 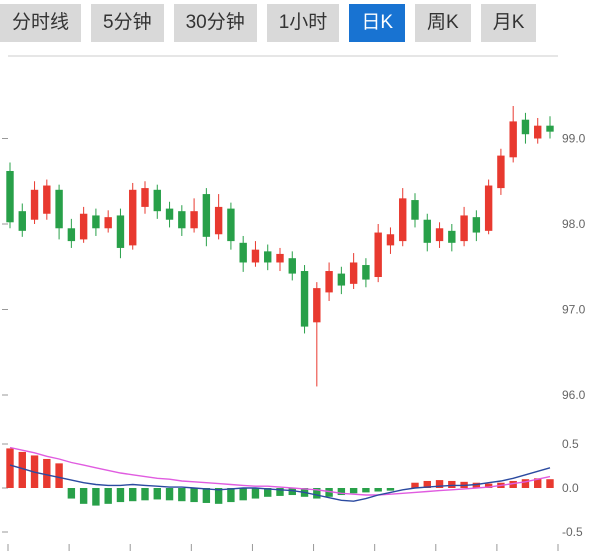 What do you see at coordinates (283, 547) in the screenshot?
I see `bottom-axis-ticks` at bounding box center [283, 547].